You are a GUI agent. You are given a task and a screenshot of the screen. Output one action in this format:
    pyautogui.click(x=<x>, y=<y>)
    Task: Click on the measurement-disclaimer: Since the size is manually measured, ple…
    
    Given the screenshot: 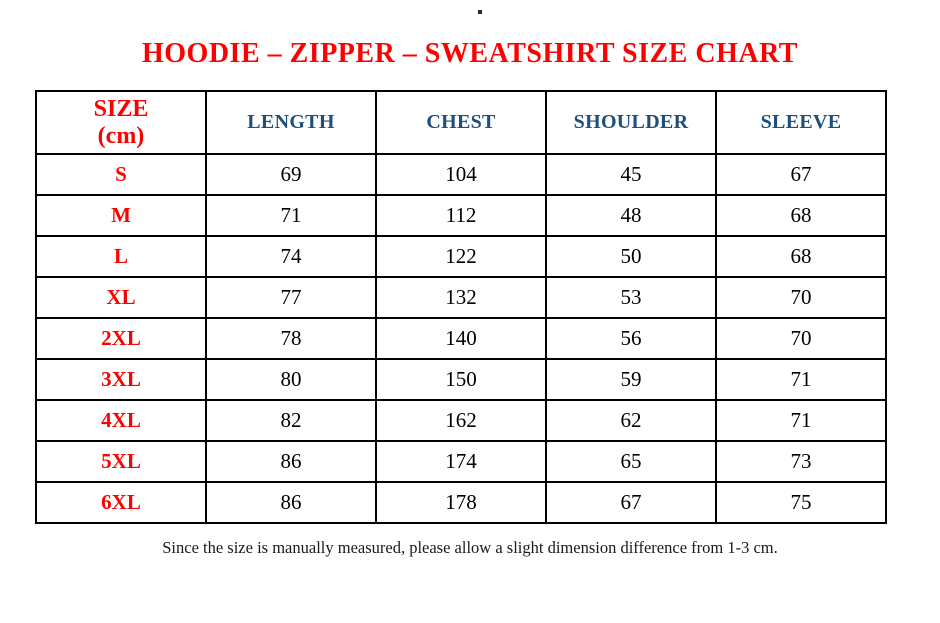 What is the action you would take?
    pyautogui.click(x=470, y=547)
    